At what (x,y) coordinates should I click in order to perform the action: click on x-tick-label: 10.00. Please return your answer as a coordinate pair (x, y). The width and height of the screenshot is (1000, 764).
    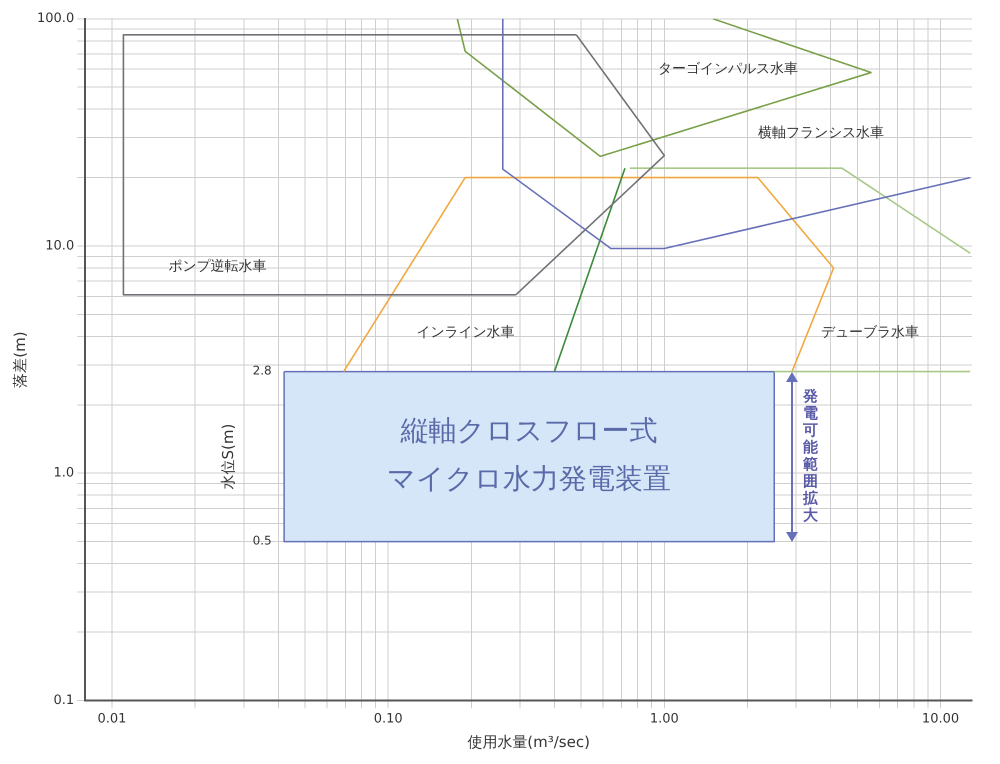
    Looking at the image, I should click on (941, 719).